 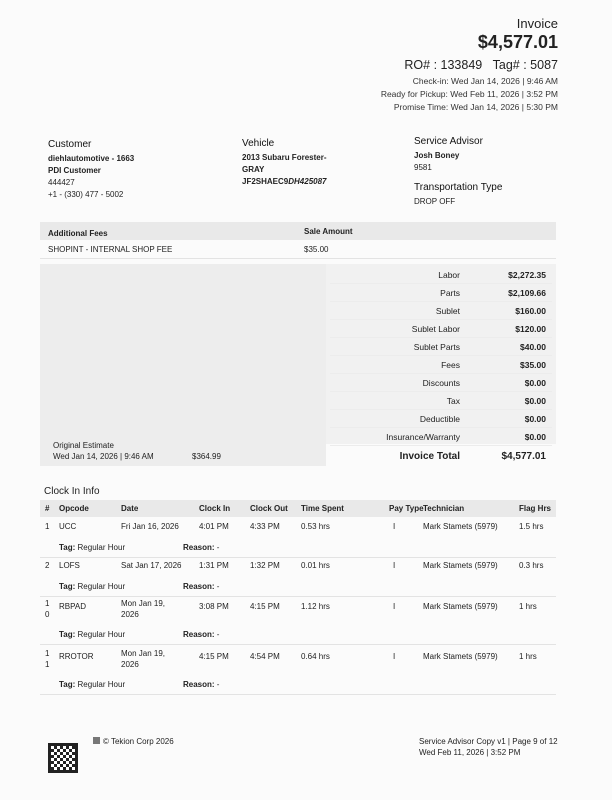 I want to click on total-row: Sublet Labor $120.00, so click(x=441, y=329).